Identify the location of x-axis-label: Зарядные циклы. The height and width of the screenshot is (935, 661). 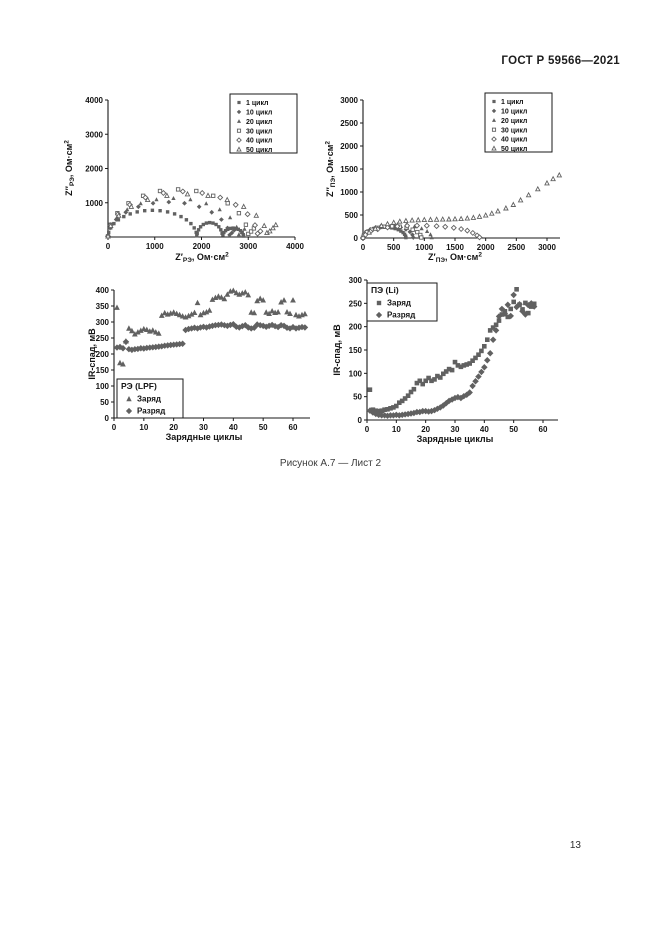
(455, 439).